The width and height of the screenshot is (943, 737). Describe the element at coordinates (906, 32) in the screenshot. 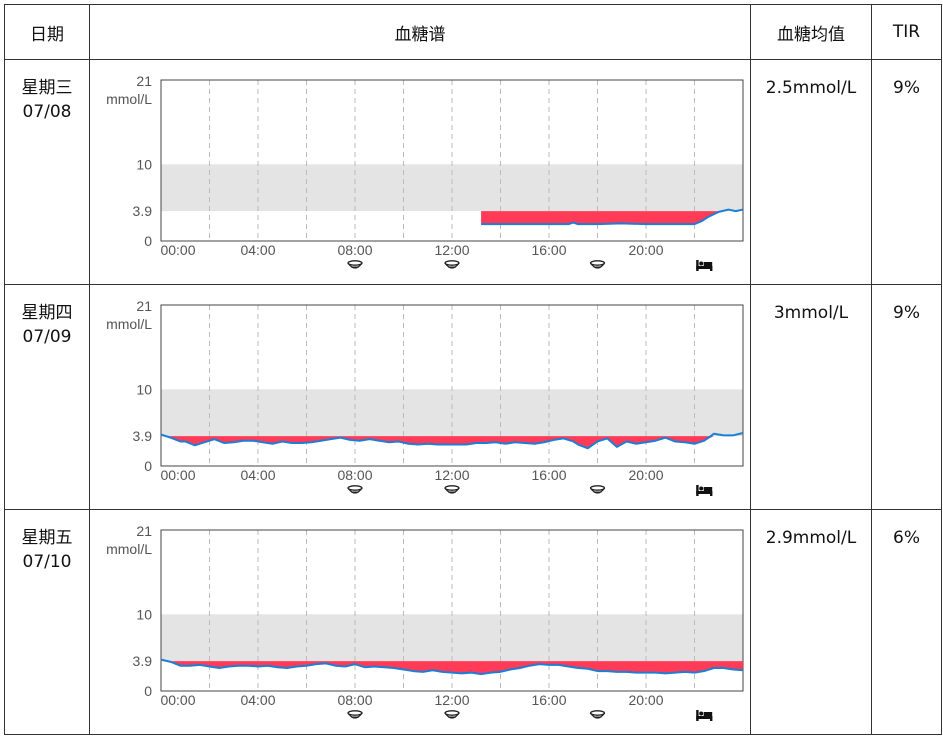

I see `header-tir: TIR` at that location.